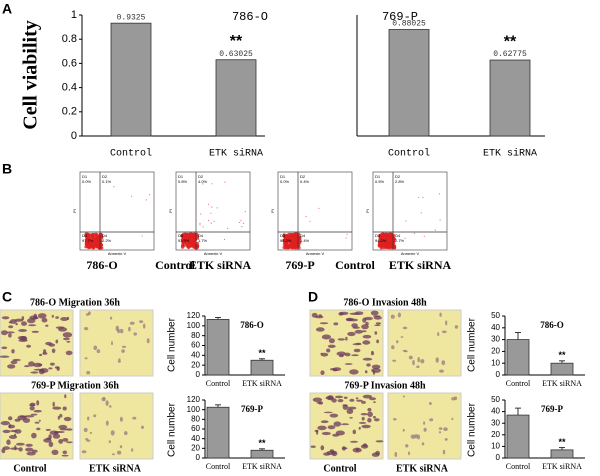  Describe the element at coordinates (101, 265) in the screenshot. I see `flow-caption: 786-O` at that location.